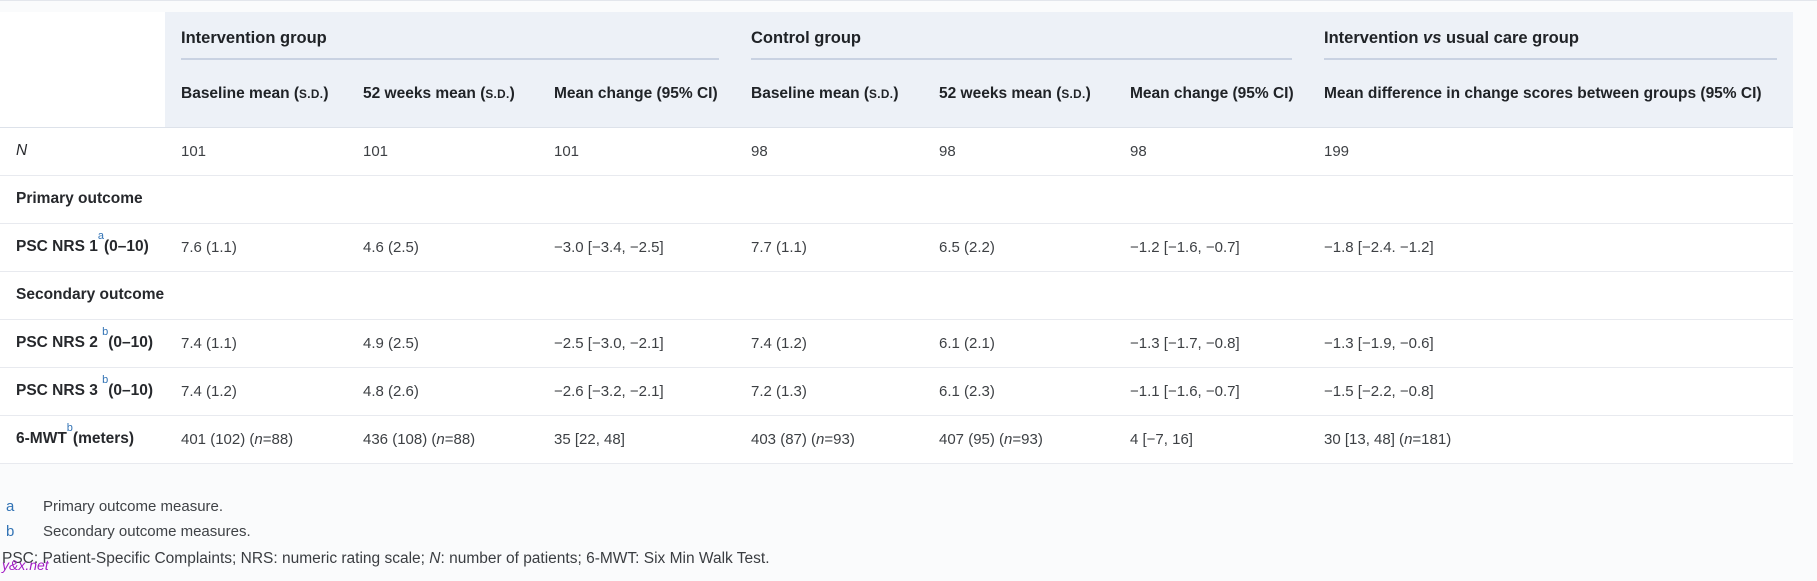 The image size is (1817, 581). I want to click on cell-value: −1.8 [−2.4. −1.2], so click(1550, 246).